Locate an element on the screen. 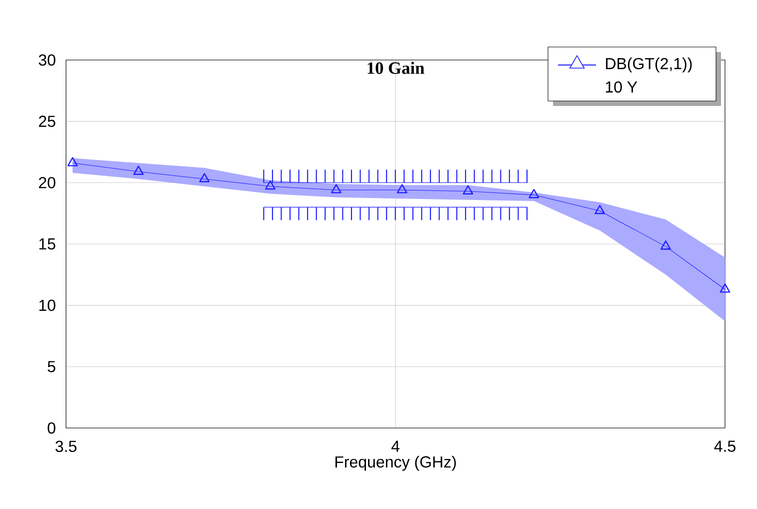 The image size is (757, 509). y-tick-label: 5 is located at coordinates (52, 366).